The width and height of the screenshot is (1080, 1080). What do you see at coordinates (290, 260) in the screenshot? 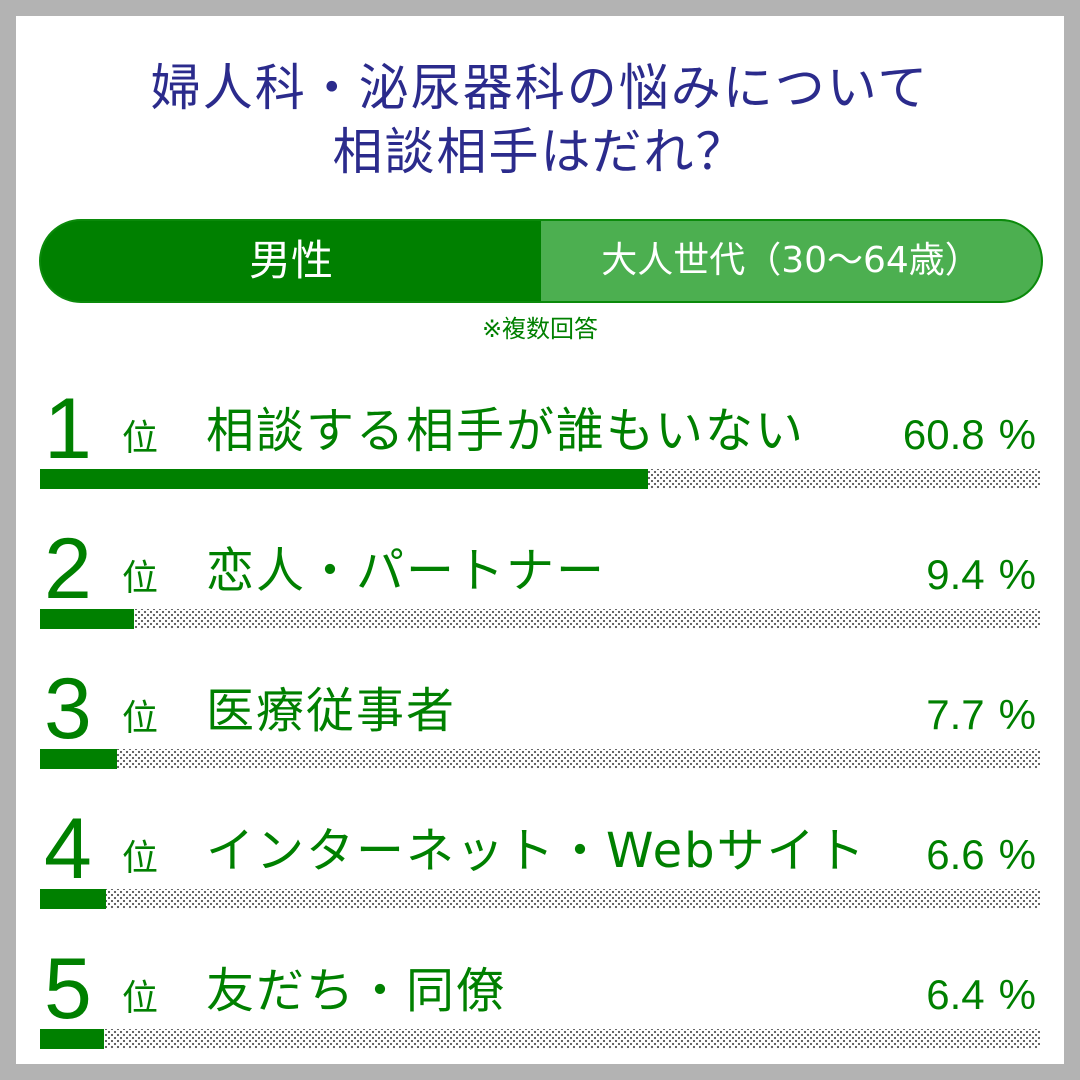
I see `gender-label: 男性` at bounding box center [290, 260].